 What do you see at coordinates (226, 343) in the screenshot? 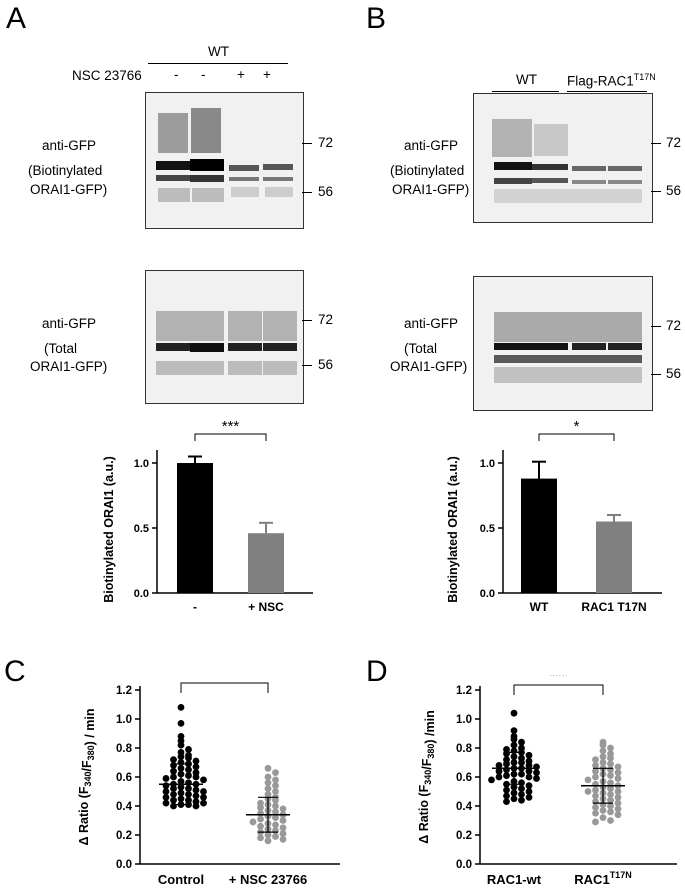
I see `a-blot-total-image` at bounding box center [226, 343].